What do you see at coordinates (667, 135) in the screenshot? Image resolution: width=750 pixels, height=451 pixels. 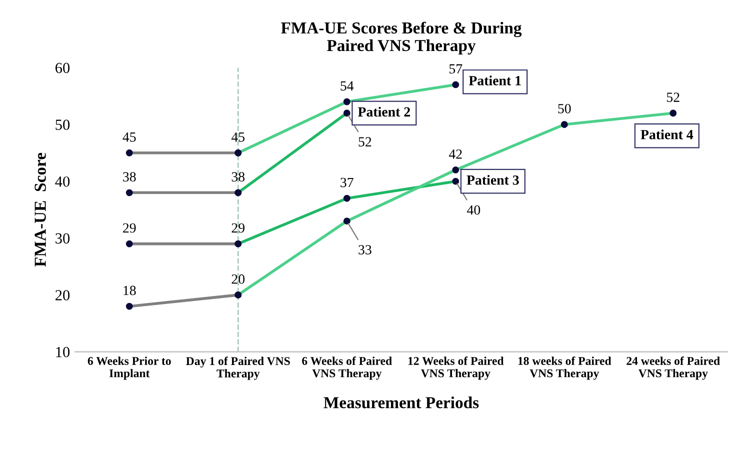 I see `series-label: Patient 4` at bounding box center [667, 135].